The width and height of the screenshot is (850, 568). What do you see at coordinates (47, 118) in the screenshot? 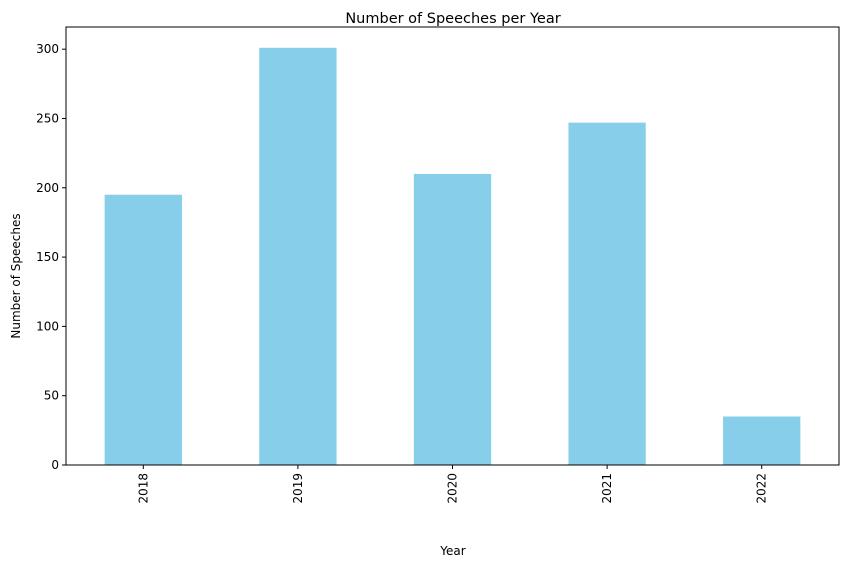
I see `y-tick-label: 250` at bounding box center [47, 118].